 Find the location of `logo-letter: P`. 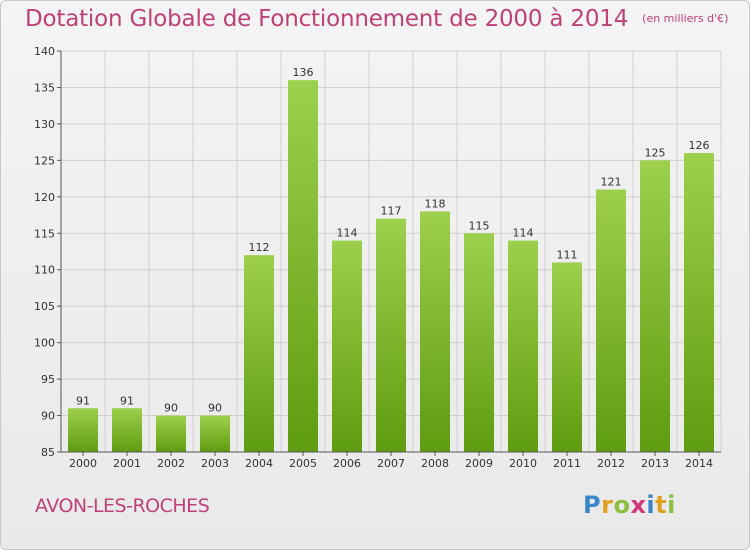

logo-letter: P is located at coordinates (592, 505).